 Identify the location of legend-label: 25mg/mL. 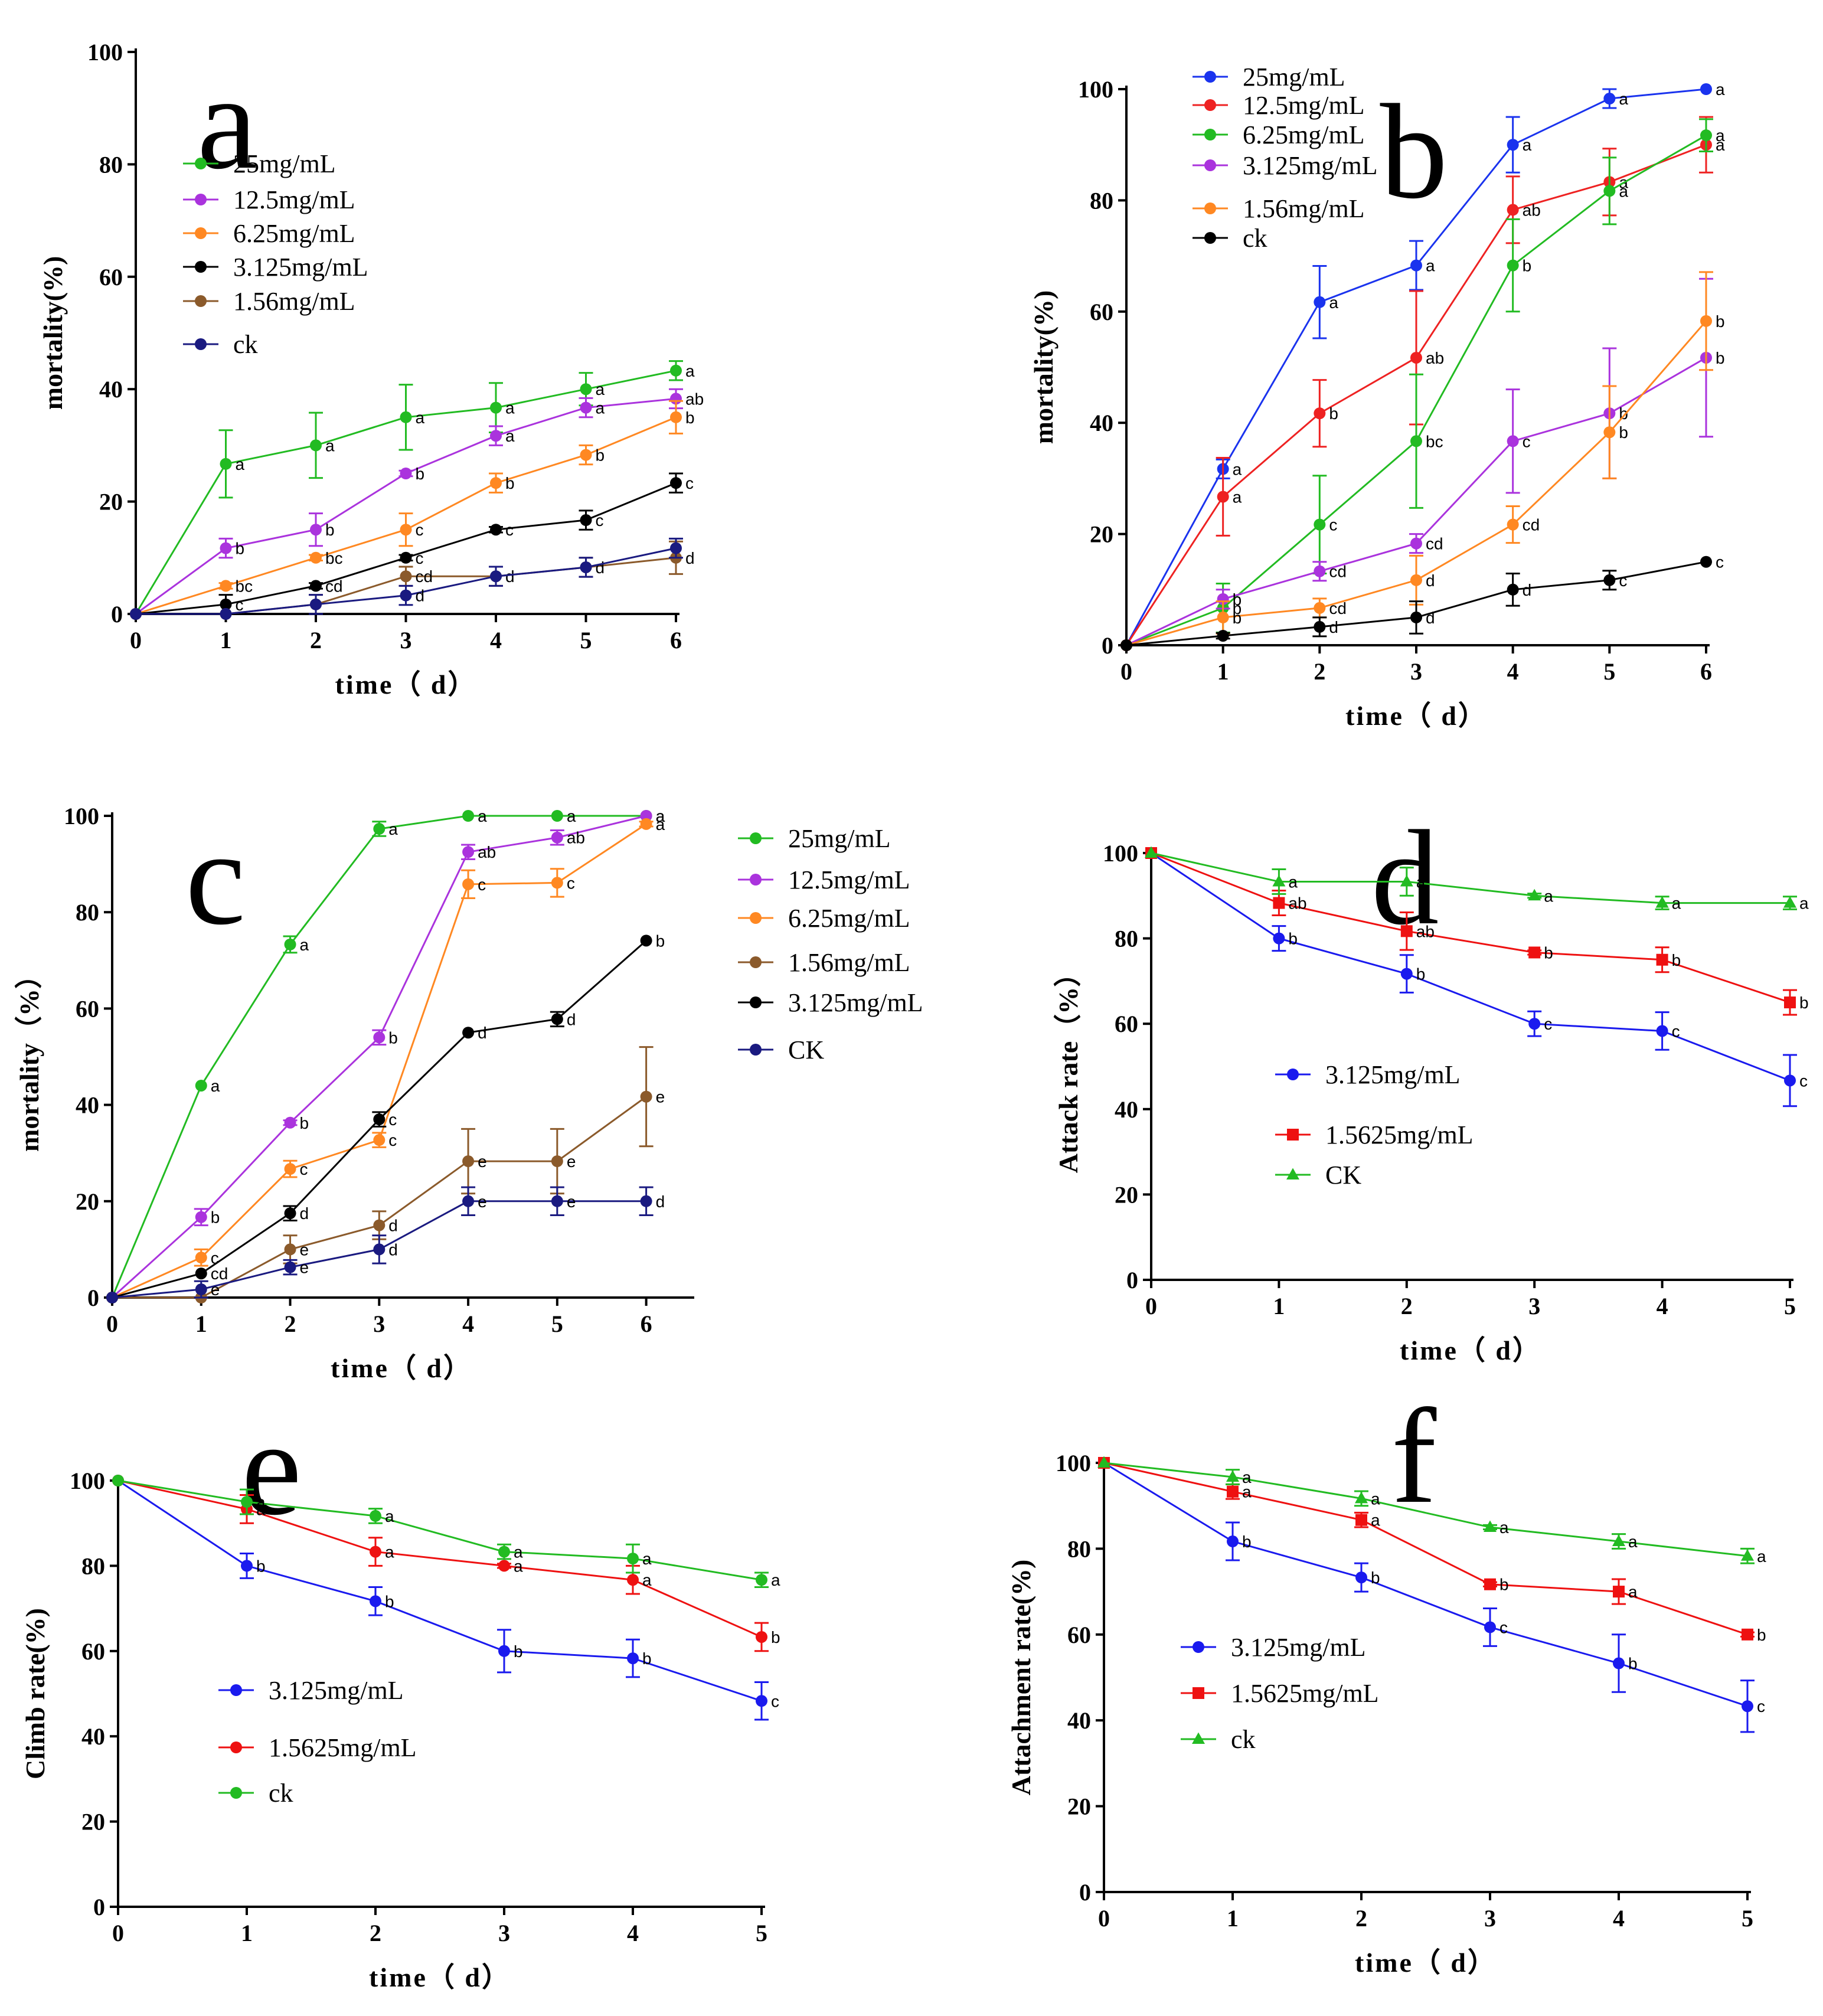
(839, 838).